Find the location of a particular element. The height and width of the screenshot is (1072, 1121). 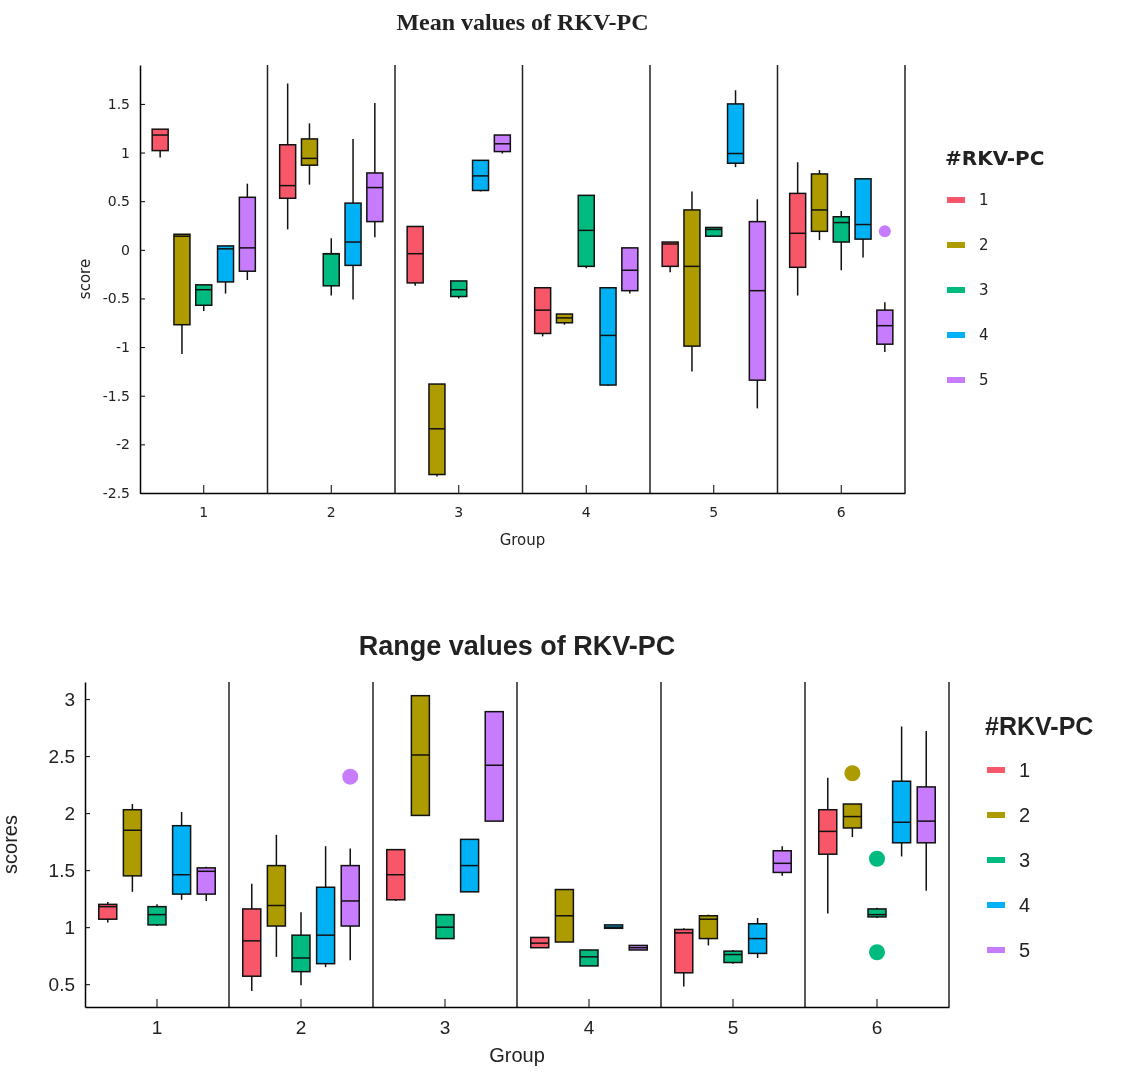

y-tick-label: -2.5 is located at coordinates (116, 492).